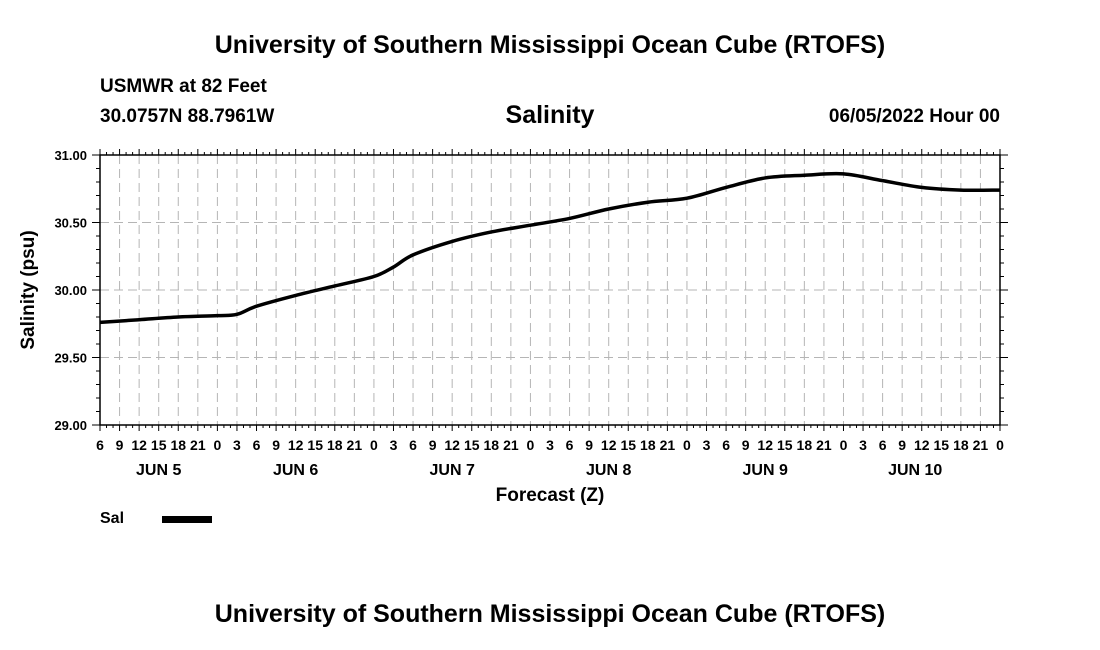  What do you see at coordinates (550, 115) in the screenshot?
I see `plot-title: Salinity` at bounding box center [550, 115].